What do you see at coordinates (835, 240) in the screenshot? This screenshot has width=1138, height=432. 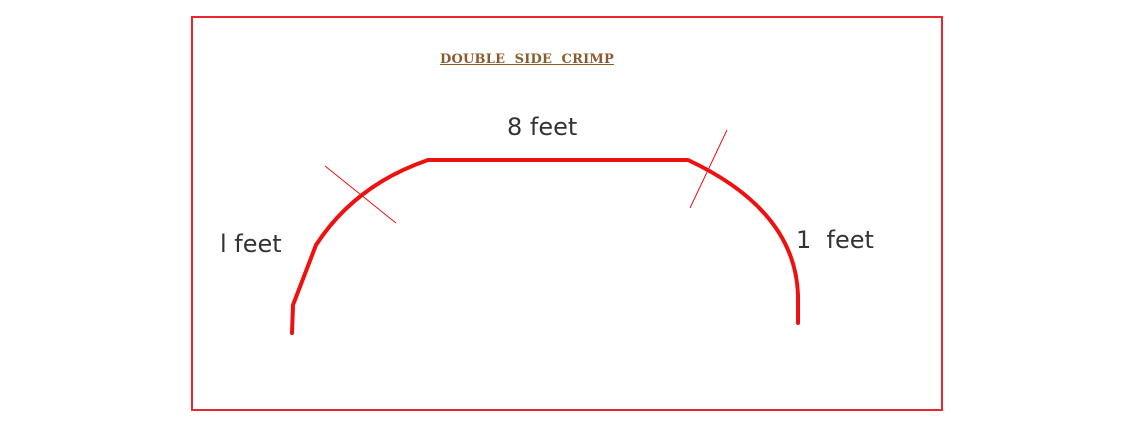 I see `right-section-length-label: 1 feet` at bounding box center [835, 240].